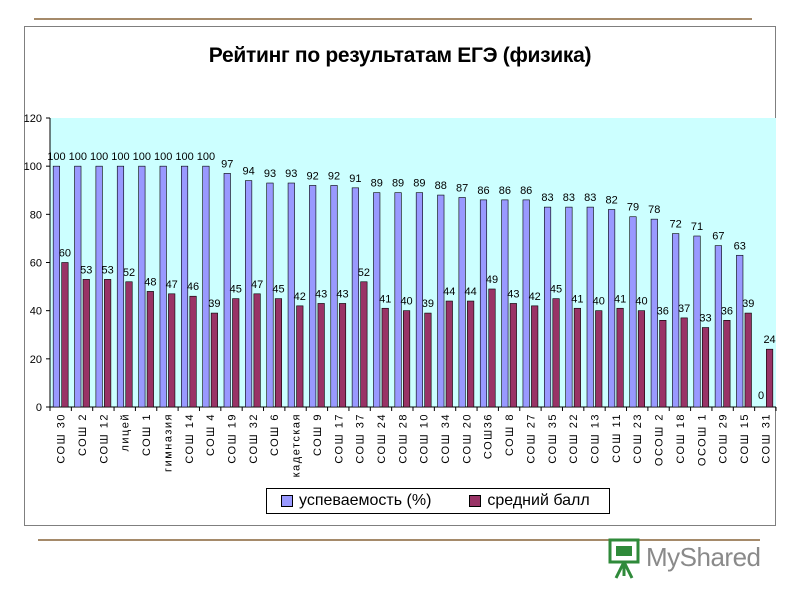 The height and width of the screenshot is (600, 800). Describe the element at coordinates (399, 540) in the screenshot. I see `bottom-divider-line` at that location.